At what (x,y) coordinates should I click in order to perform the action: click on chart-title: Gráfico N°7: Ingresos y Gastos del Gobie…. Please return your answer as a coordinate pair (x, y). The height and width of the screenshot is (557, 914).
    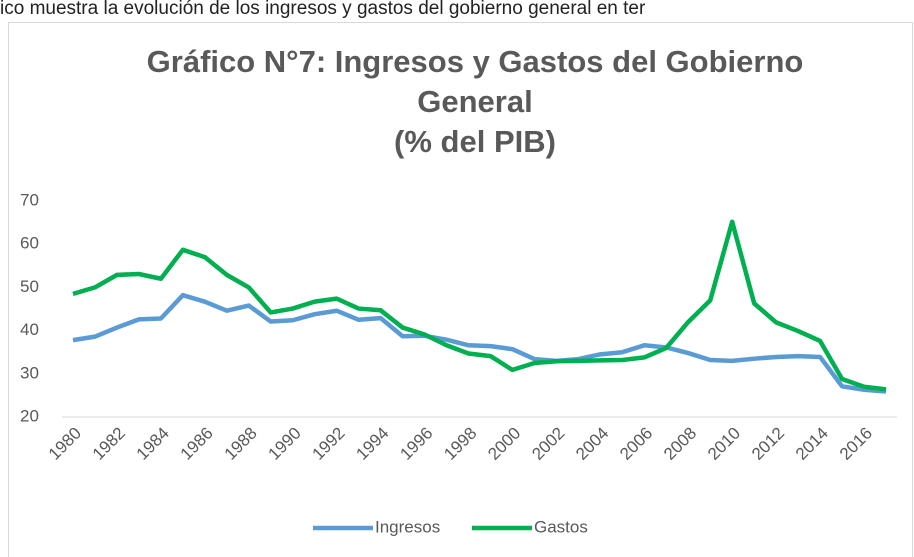
    Looking at the image, I should click on (475, 61).